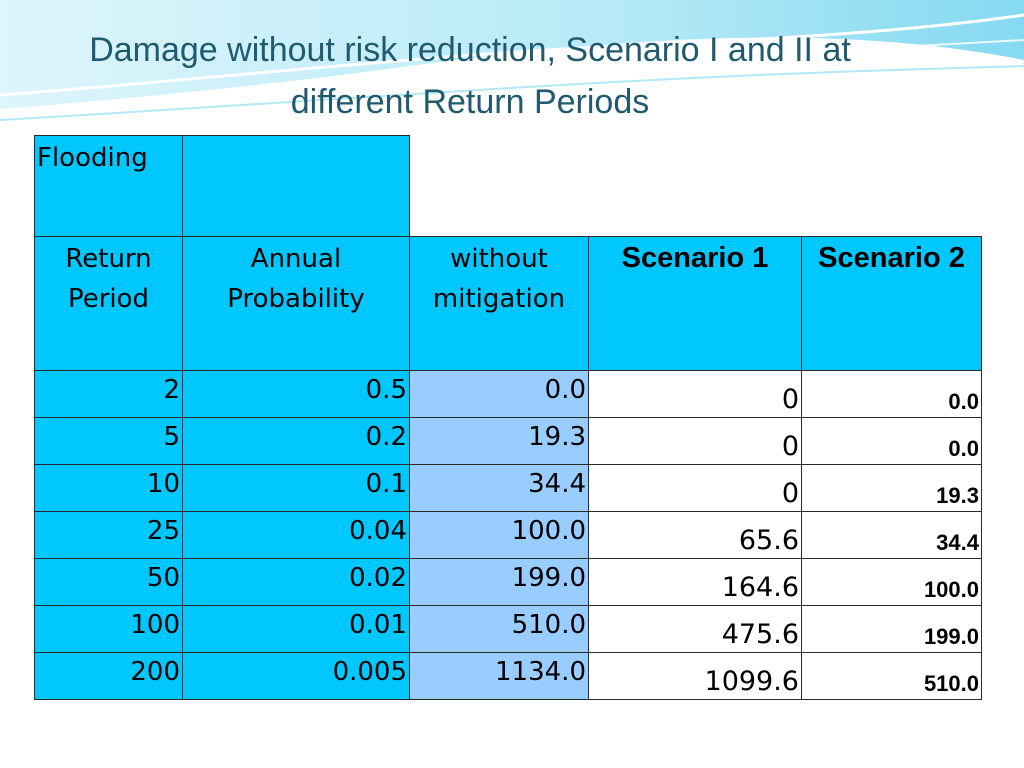 Image resolution: width=1024 pixels, height=768 pixels. Describe the element at coordinates (296, 535) in the screenshot. I see `cell-annual-probability: 0.04` at that location.